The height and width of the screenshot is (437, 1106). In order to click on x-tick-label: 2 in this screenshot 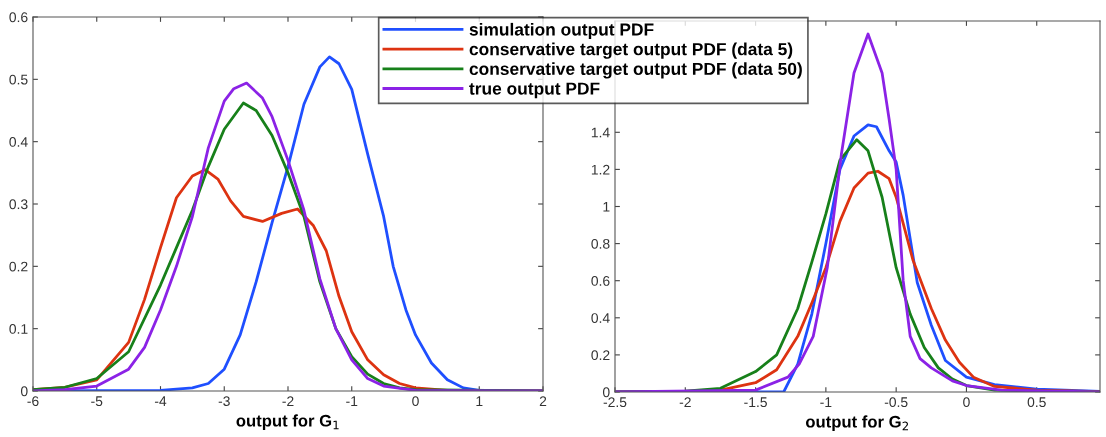, I will do `click(543, 401)`.